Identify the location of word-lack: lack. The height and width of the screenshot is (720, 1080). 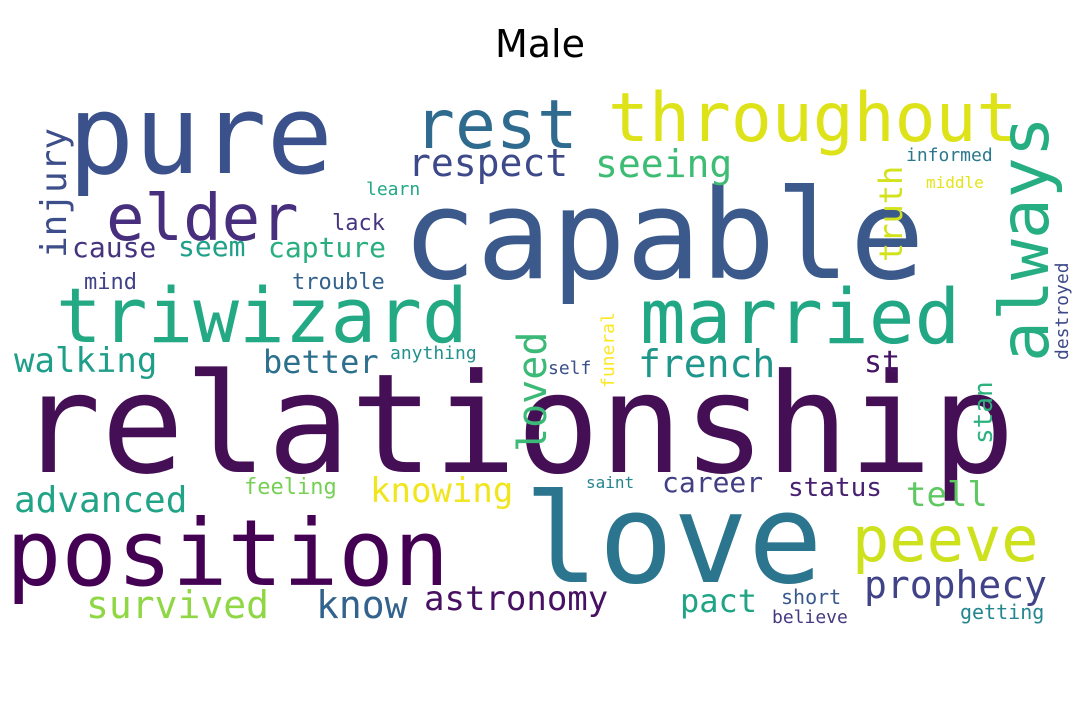
(358, 223).